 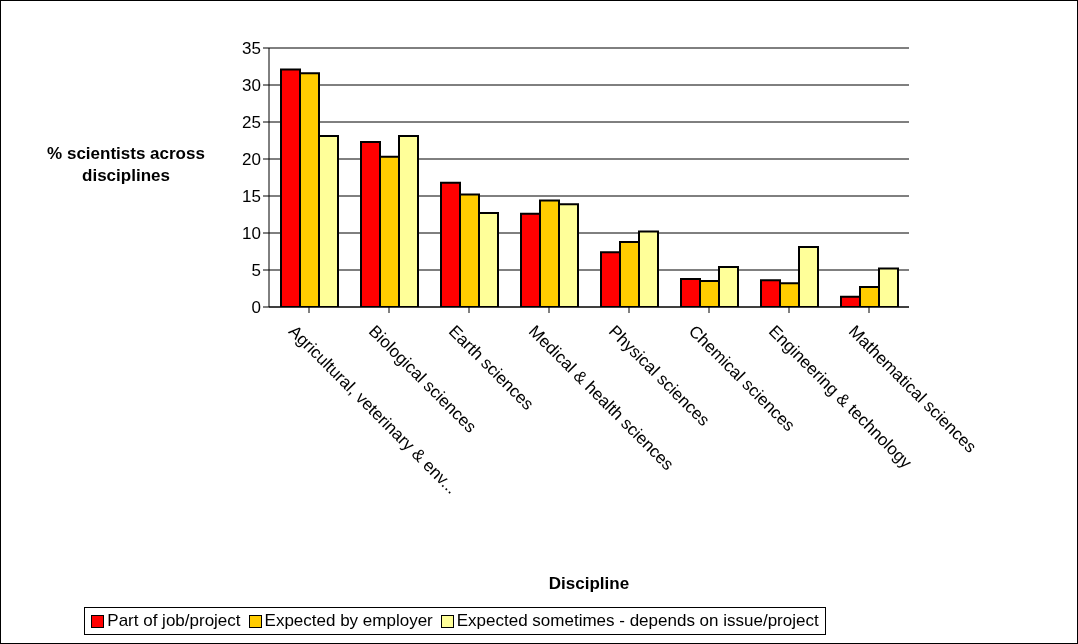 I want to click on y-tick-label: 0, so click(x=256, y=308).